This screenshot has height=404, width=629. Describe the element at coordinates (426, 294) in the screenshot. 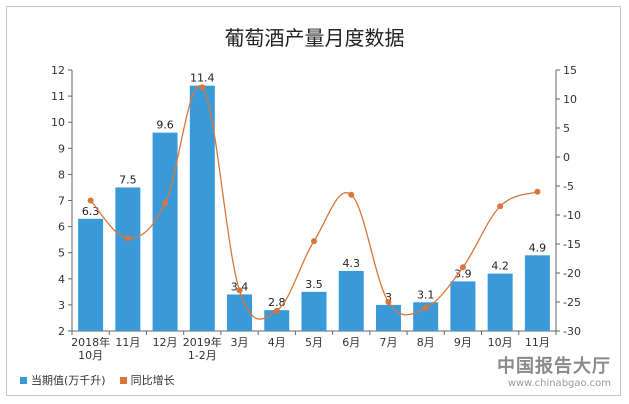

I see `bar-data-label: 3.1` at that location.